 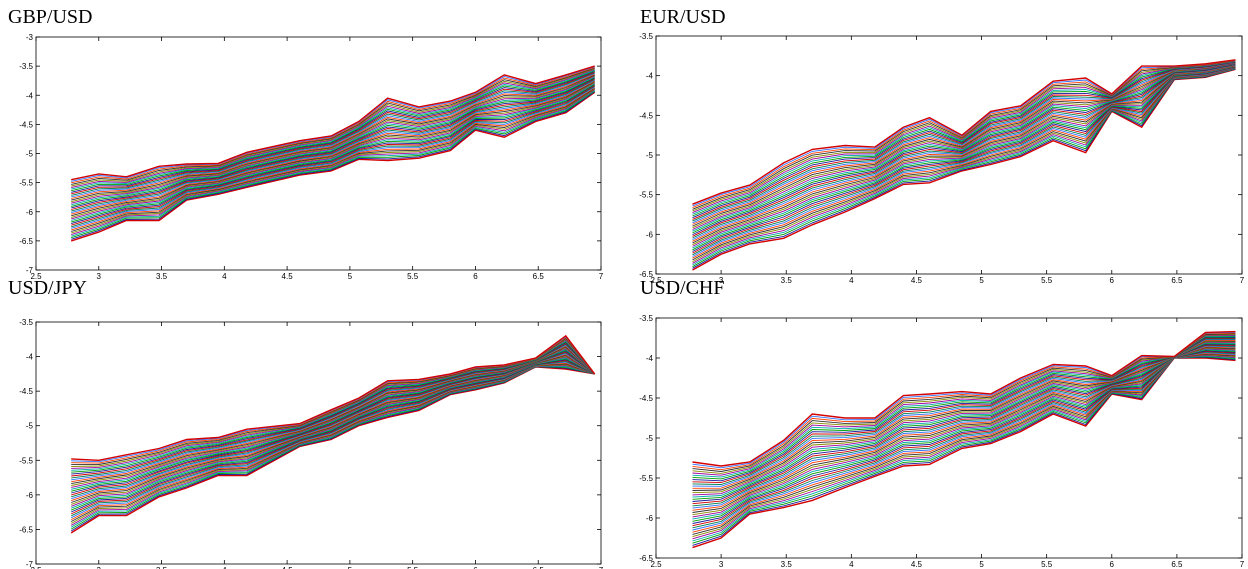 What do you see at coordinates (30, 357) in the screenshot?
I see `y-tick-label: -4` at bounding box center [30, 357].